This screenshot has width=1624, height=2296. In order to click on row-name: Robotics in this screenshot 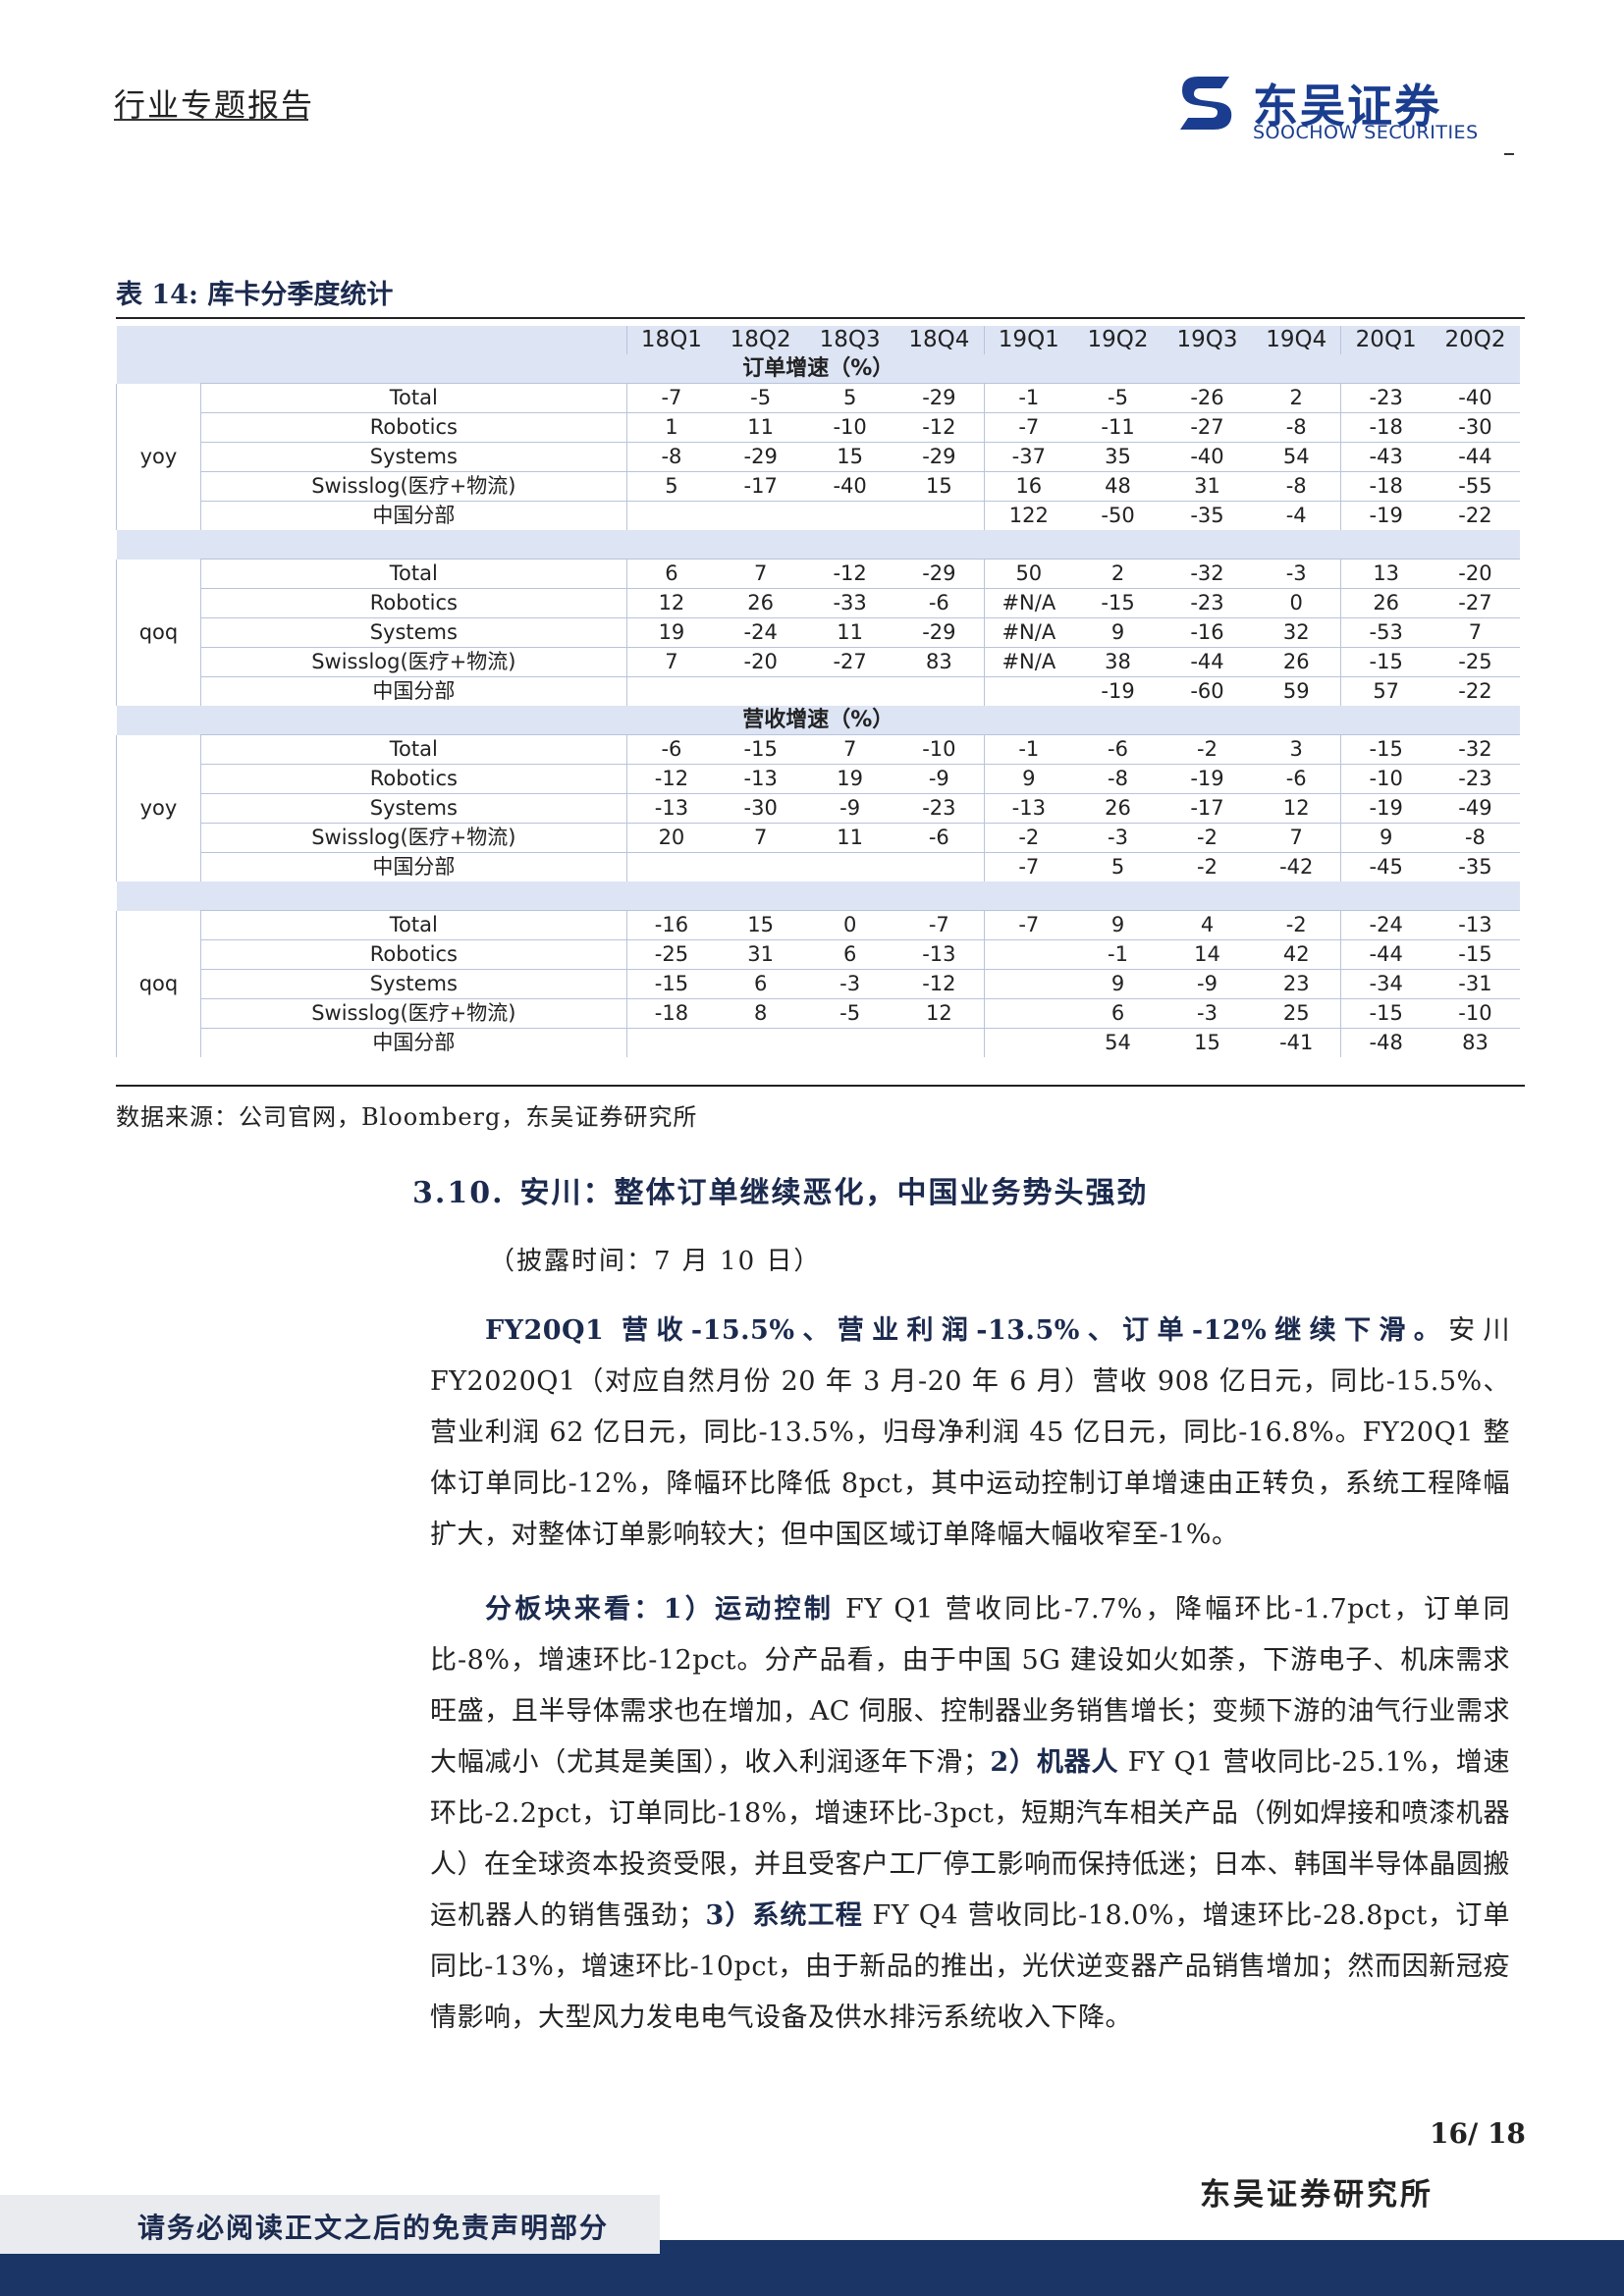, I will do `click(413, 603)`.